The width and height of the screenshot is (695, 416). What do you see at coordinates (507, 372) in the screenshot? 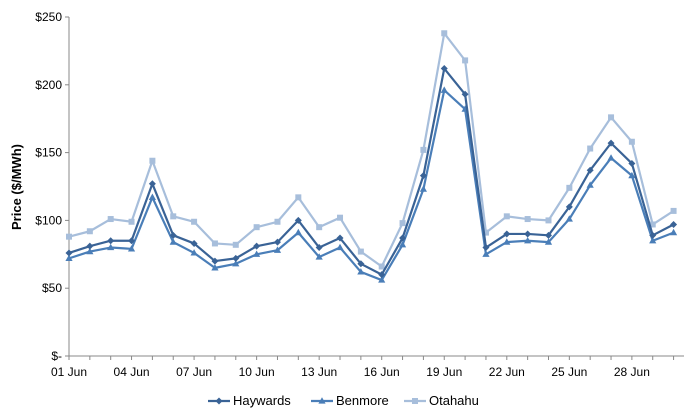
I see `x-tick-label: 22 Jun` at bounding box center [507, 372].